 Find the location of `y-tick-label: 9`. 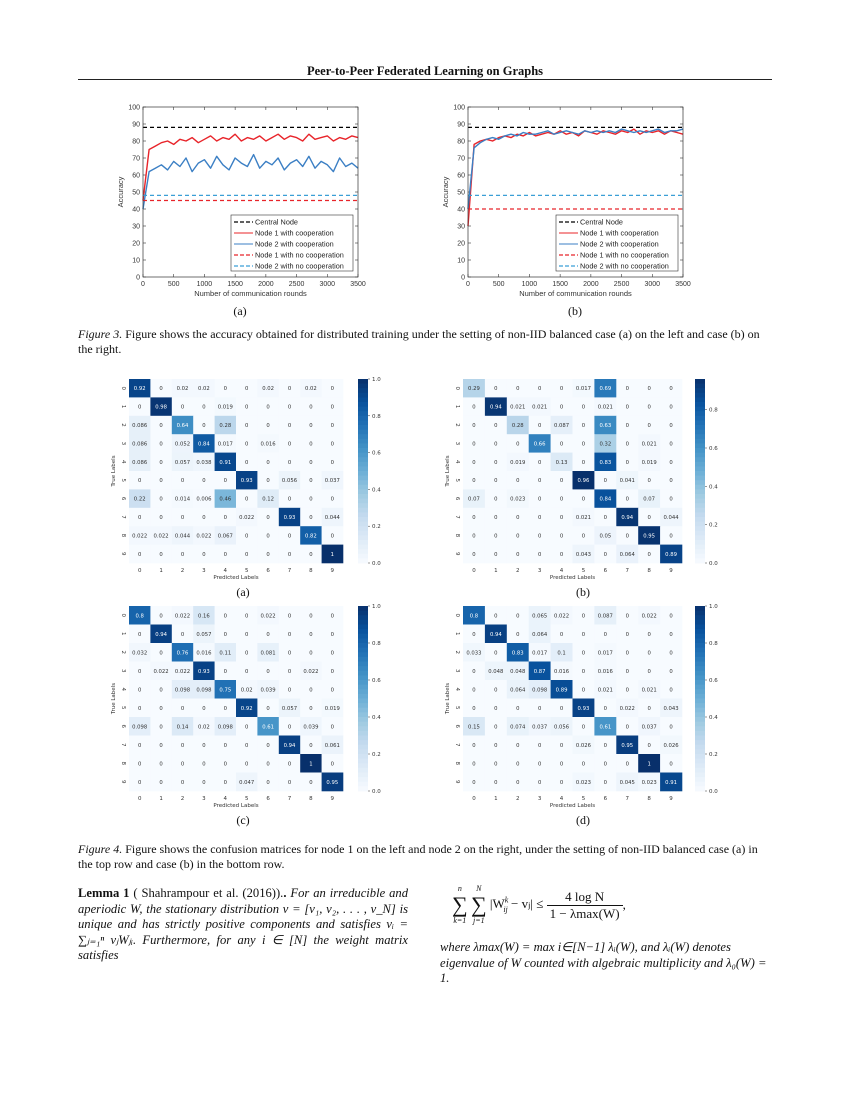

y-tick-label: 9 is located at coordinates (123, 554).